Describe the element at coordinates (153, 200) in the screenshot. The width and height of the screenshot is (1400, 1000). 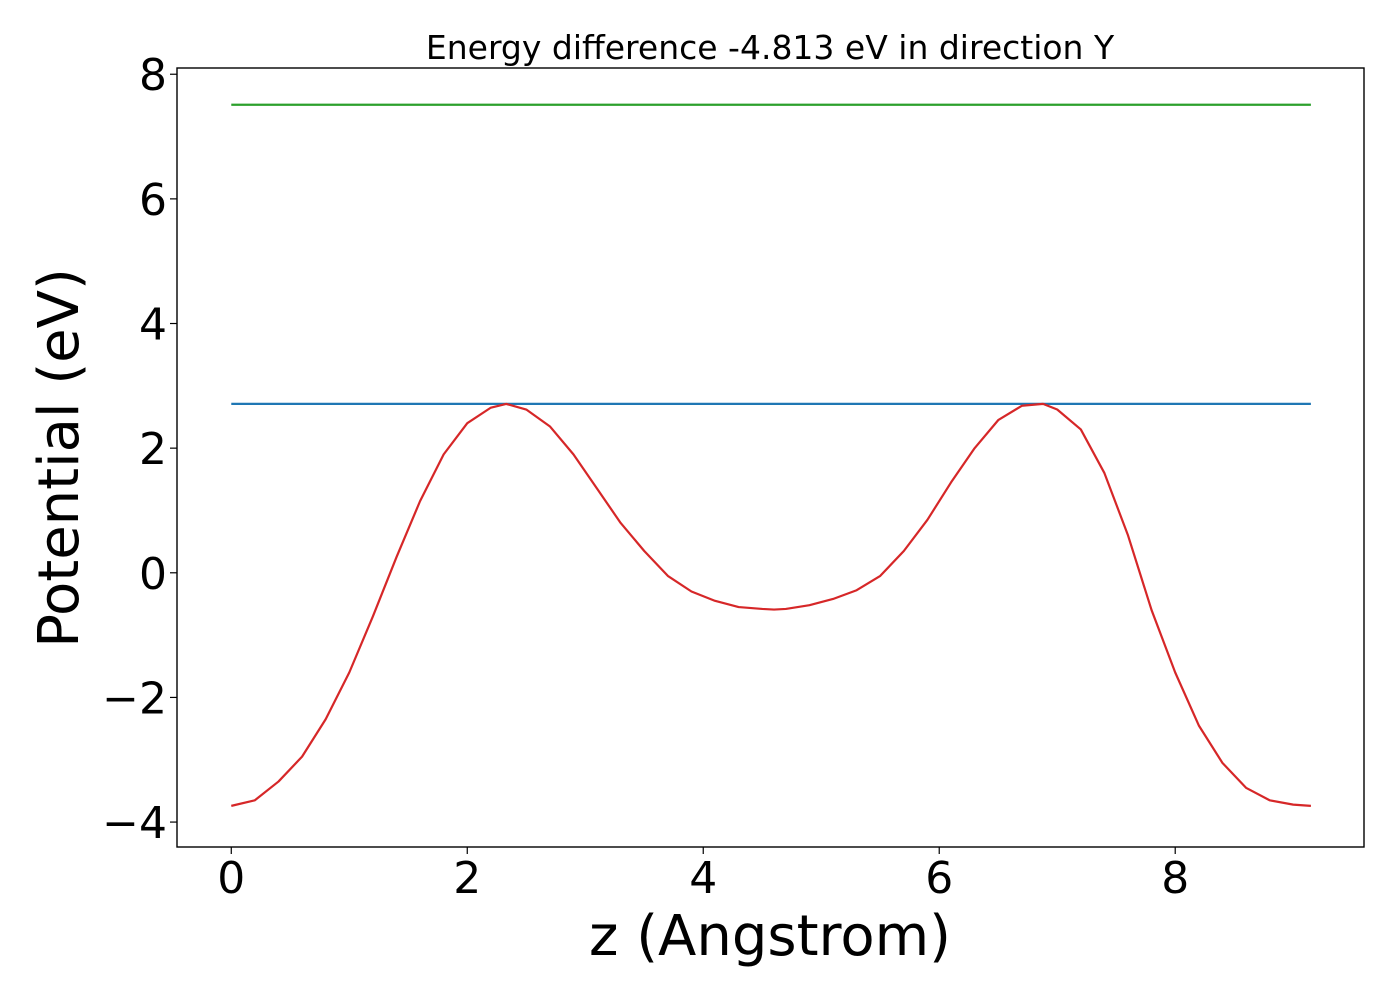
I see `y-tick-label: 6` at that location.